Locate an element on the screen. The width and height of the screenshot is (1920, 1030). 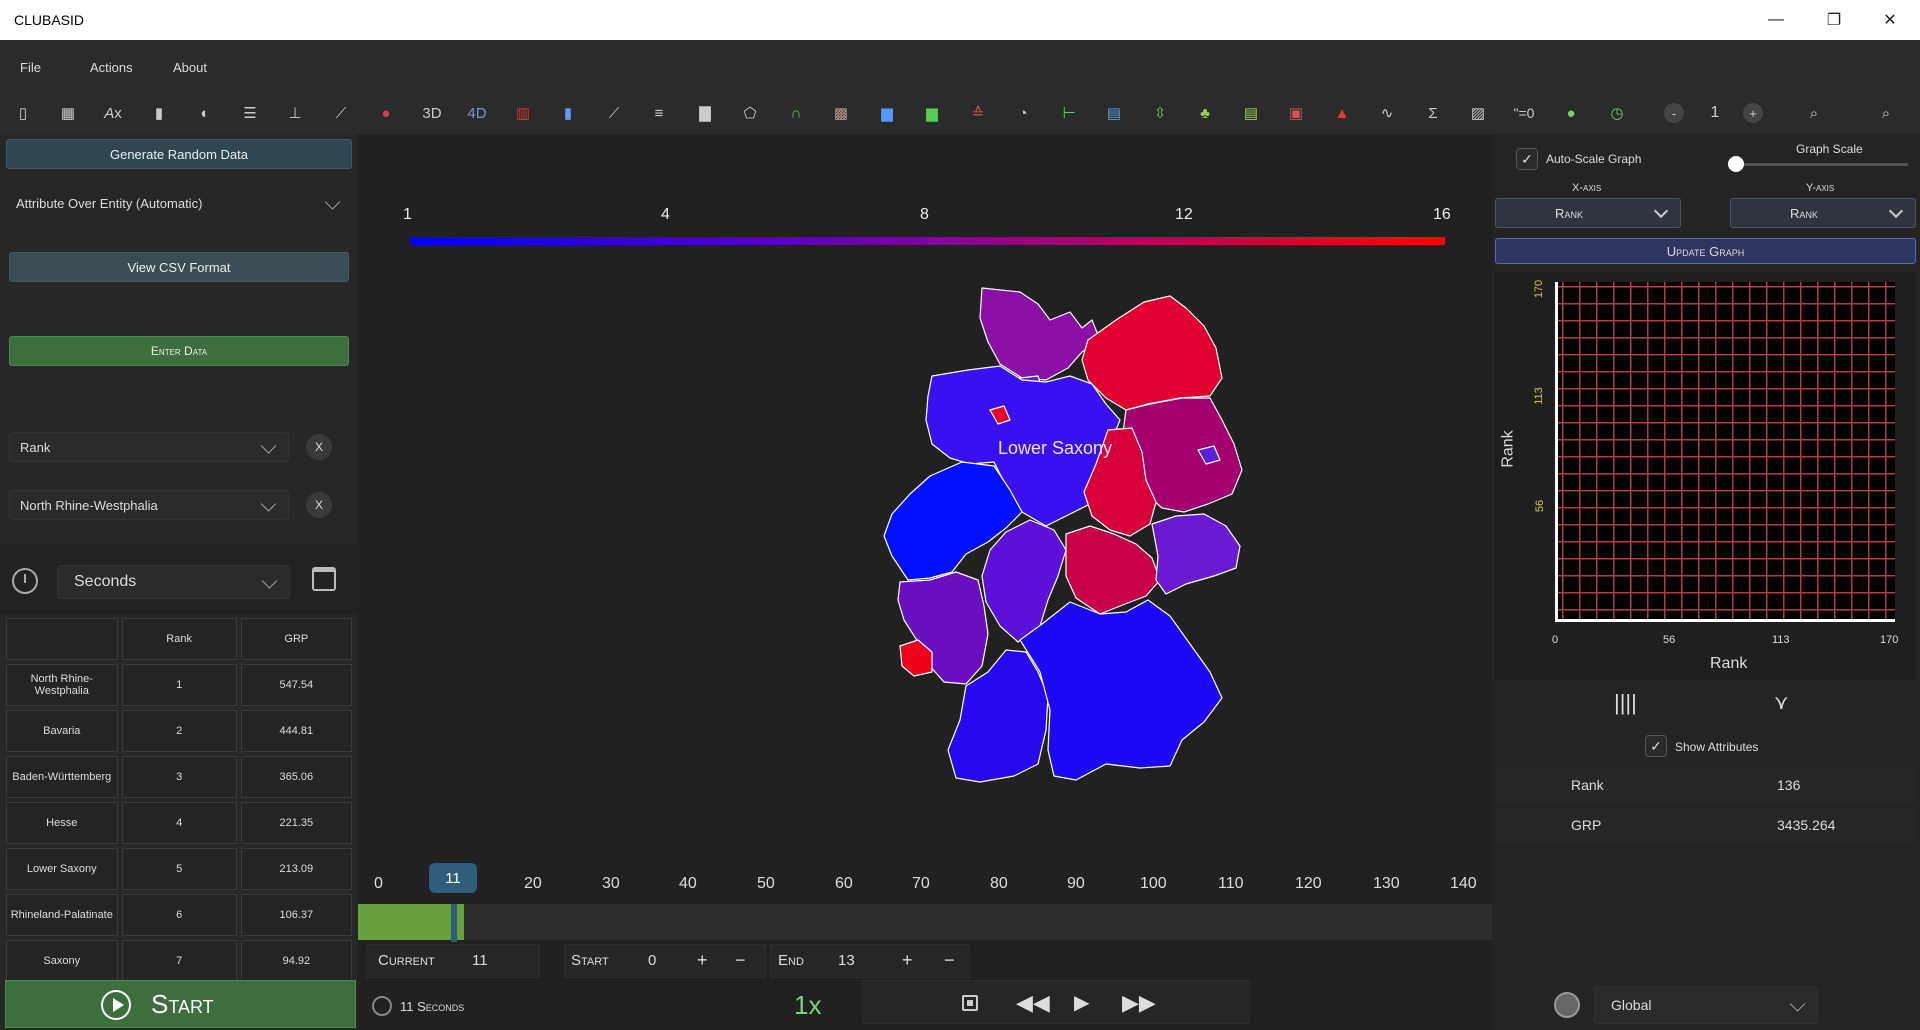
radial-icon: ◔ is located at coordinates (1023, 113).